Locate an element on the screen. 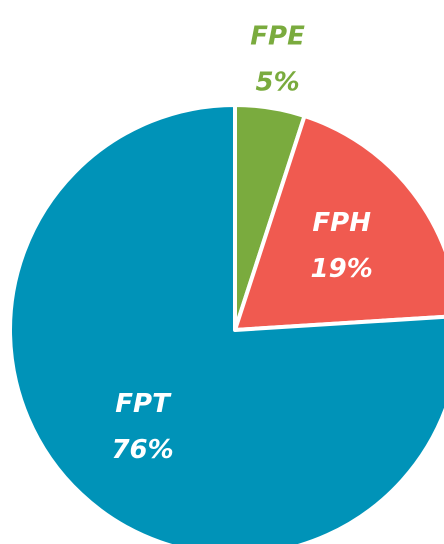 This screenshot has height=544, width=444. slice-label: FPH is located at coordinates (341, 223).